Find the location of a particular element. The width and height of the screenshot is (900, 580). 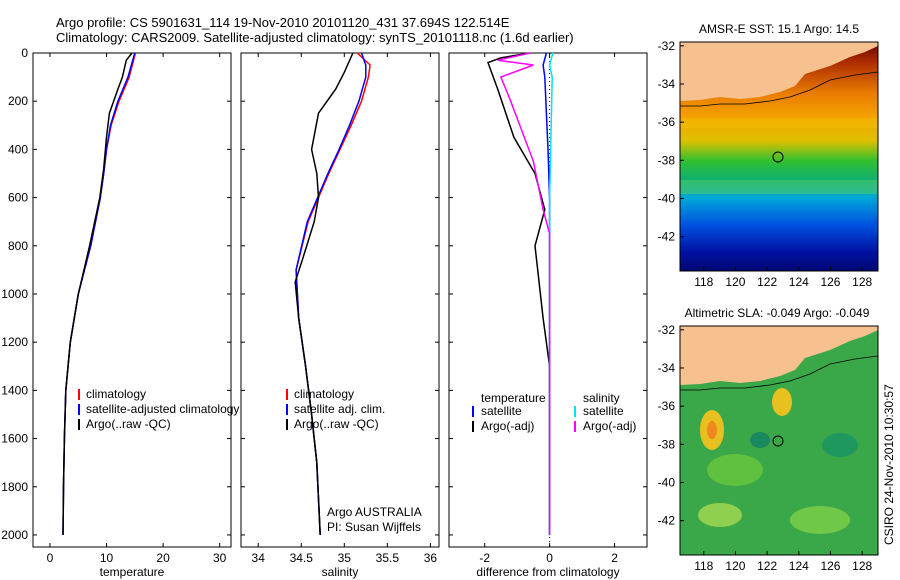

sst-shelf-contour is located at coordinates (779, 89).